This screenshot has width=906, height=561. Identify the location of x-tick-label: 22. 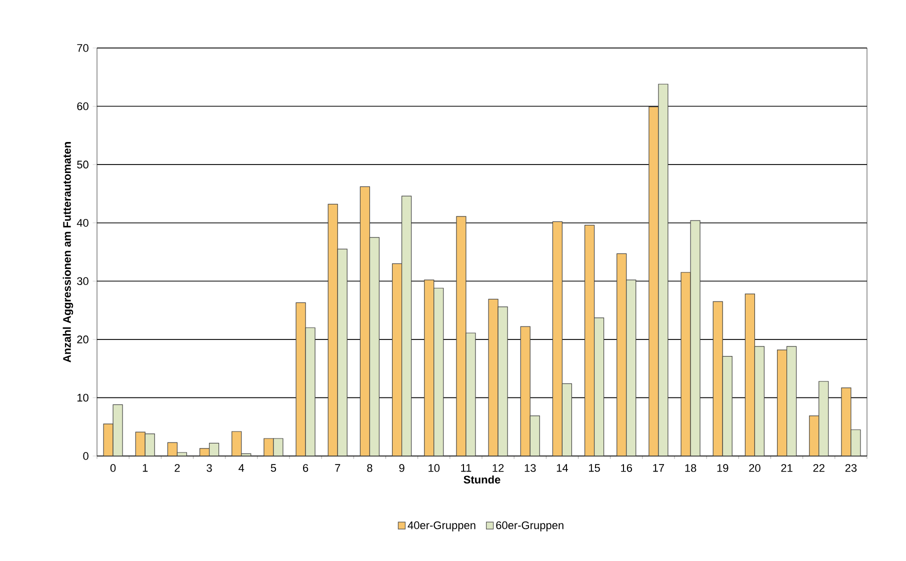
(818, 468).